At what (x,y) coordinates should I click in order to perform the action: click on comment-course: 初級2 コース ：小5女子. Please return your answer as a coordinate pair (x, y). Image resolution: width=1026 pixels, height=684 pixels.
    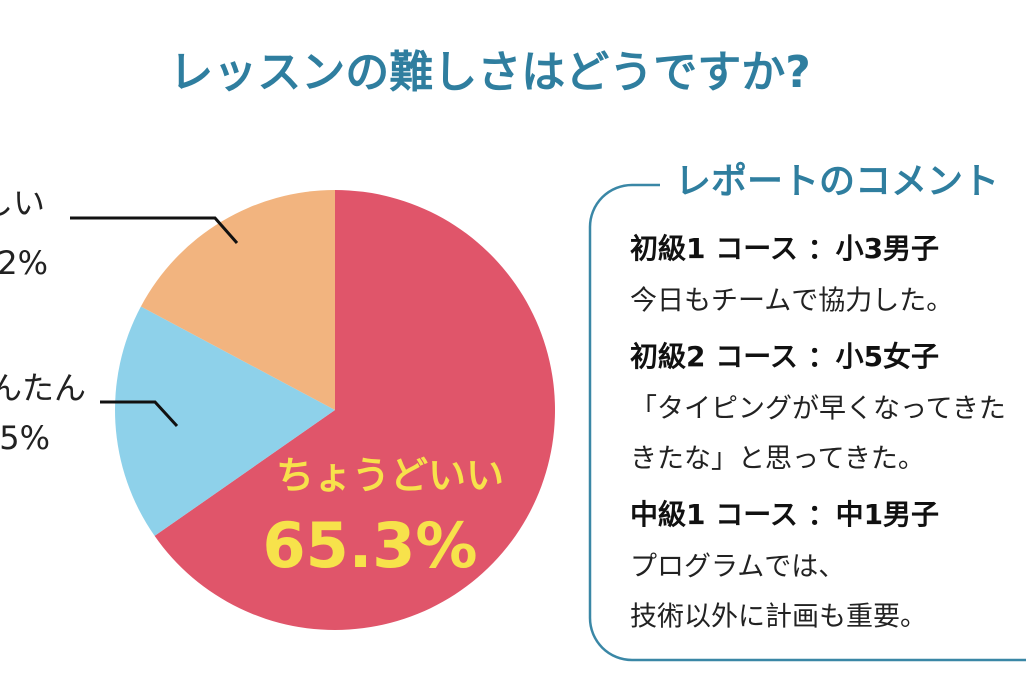
    Looking at the image, I should click on (784, 356).